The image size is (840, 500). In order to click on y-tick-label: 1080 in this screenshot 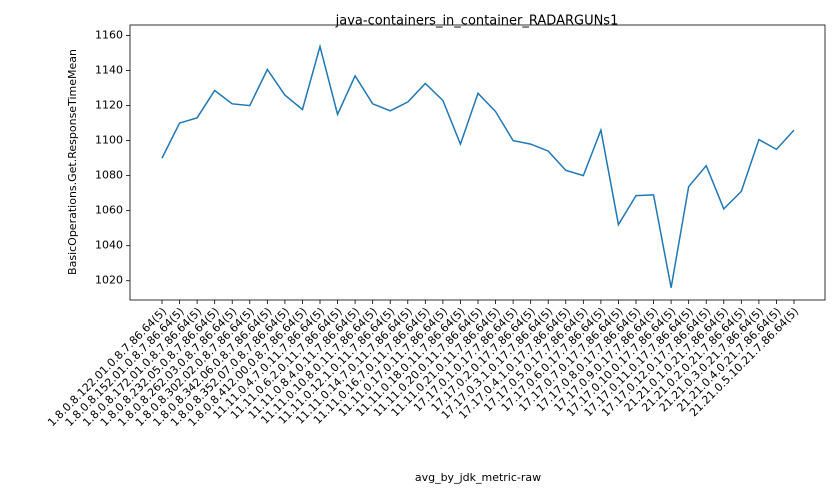, I will do `click(109, 175)`.